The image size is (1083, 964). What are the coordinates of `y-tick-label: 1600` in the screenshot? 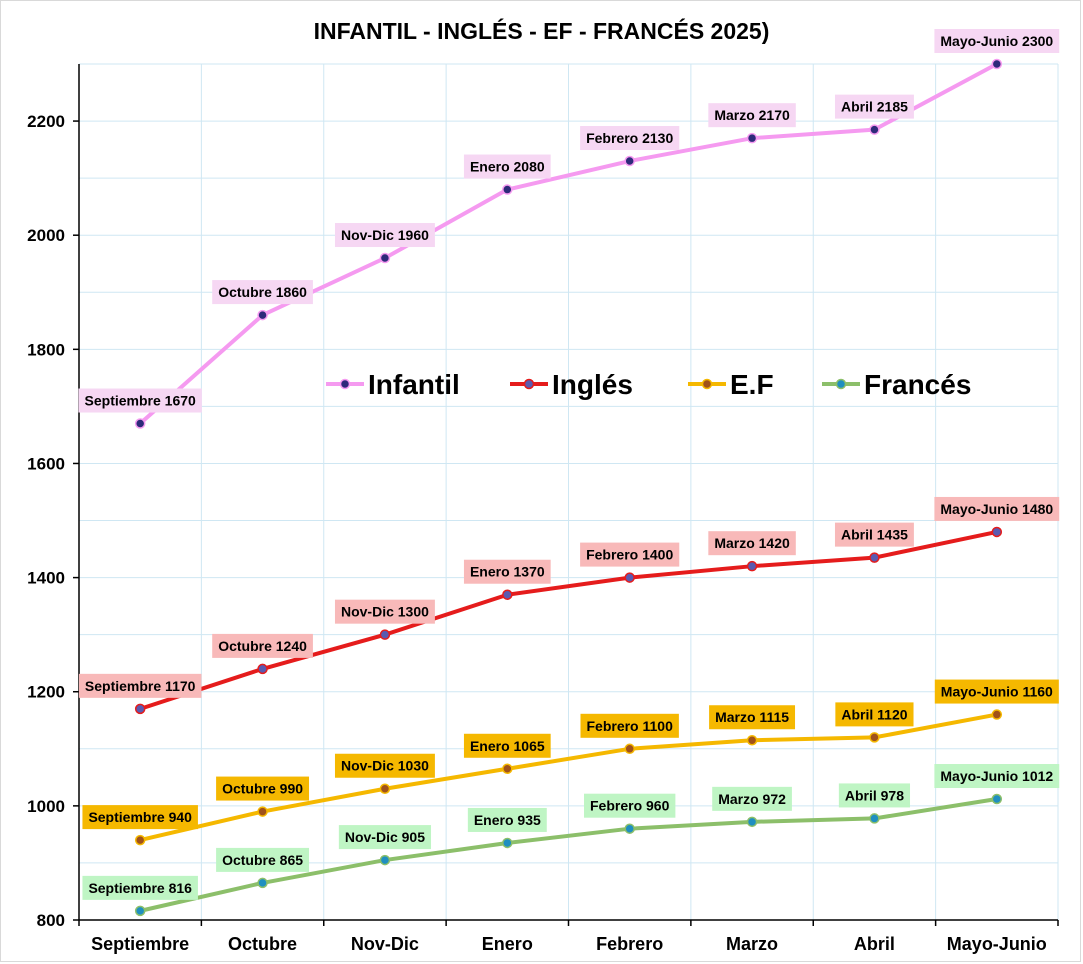 It's located at (46, 463).